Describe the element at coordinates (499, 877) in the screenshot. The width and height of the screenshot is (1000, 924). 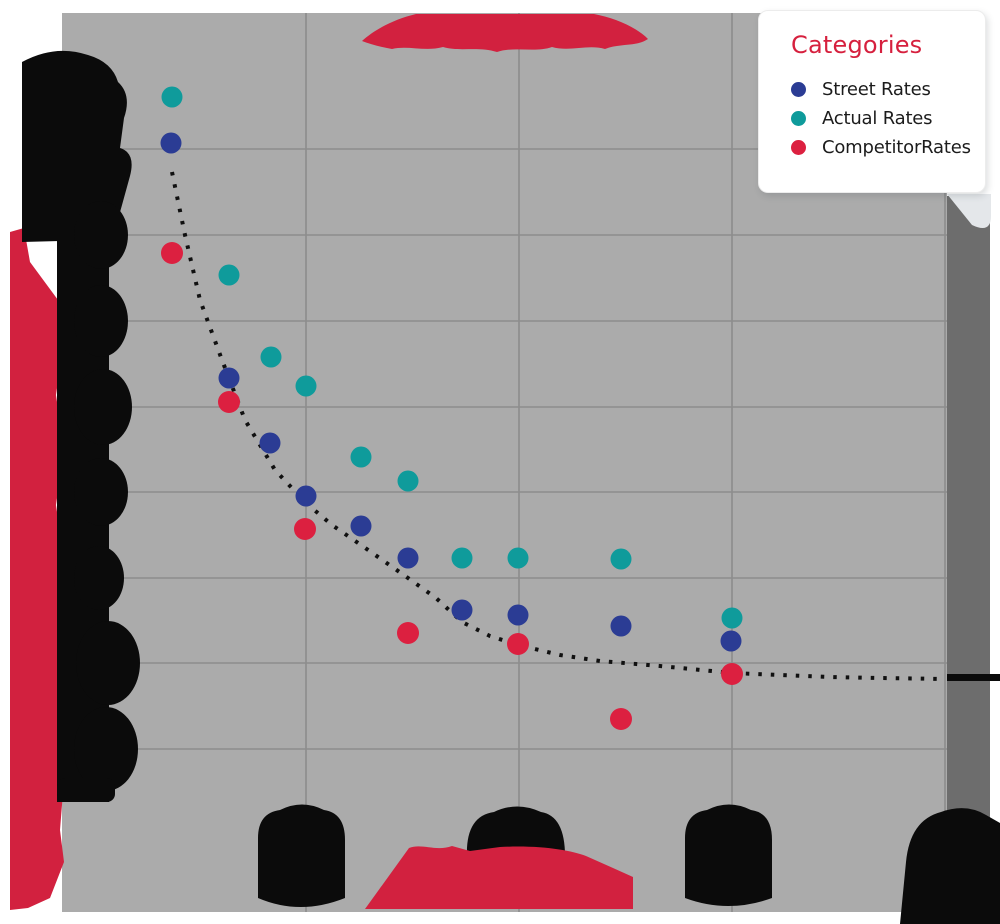
I see `redacted-x-axis-title-blob` at that location.